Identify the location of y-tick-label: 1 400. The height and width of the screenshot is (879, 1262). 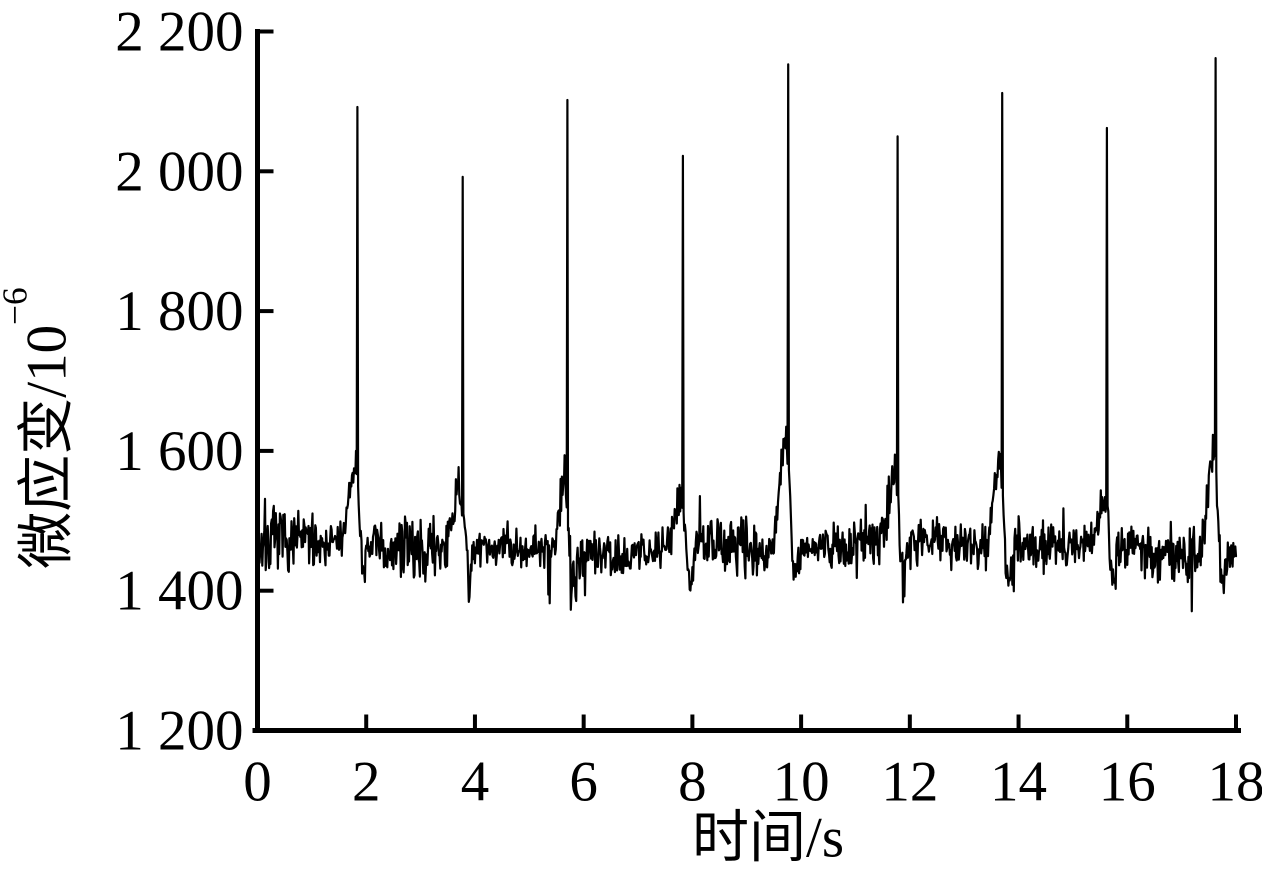
(179, 591).